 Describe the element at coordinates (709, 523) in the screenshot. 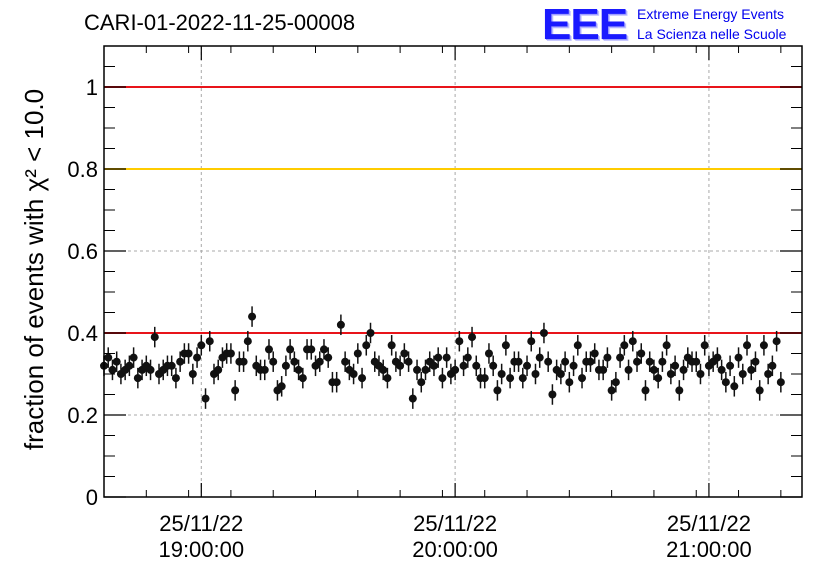

I see `x-tick-label-date: 25/11/22` at that location.